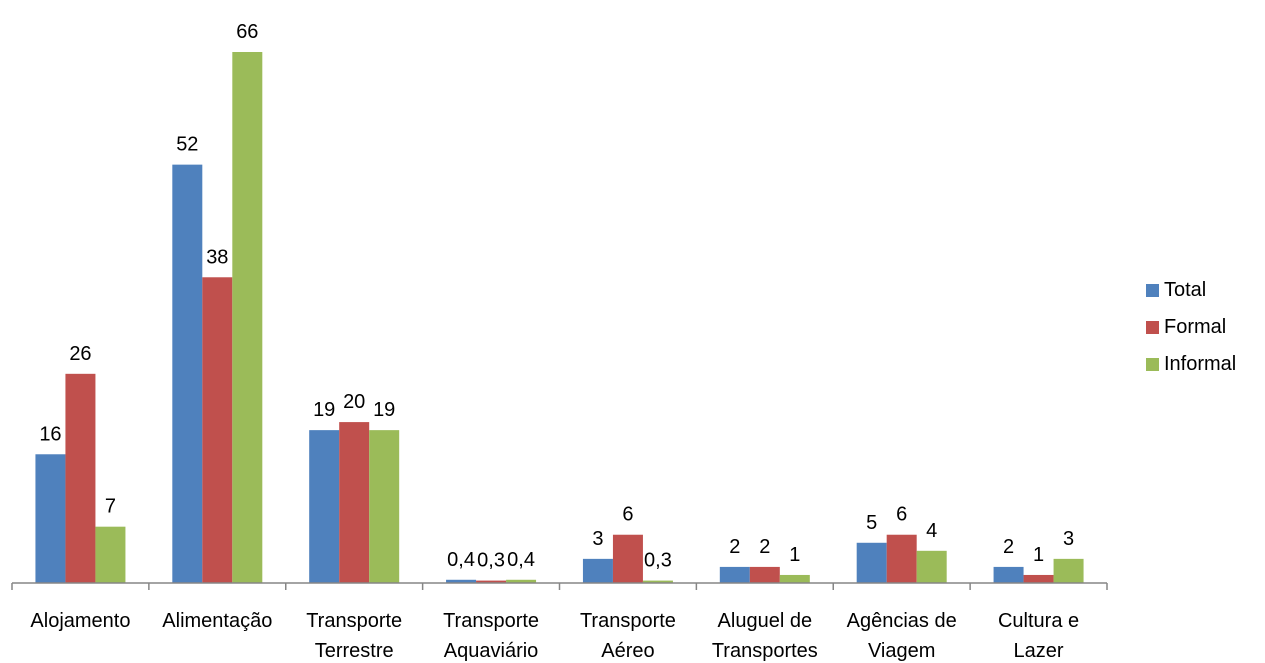 The height and width of the screenshot is (663, 1265). Describe the element at coordinates (765, 651) in the screenshot. I see `category-label: Transportes` at that location.